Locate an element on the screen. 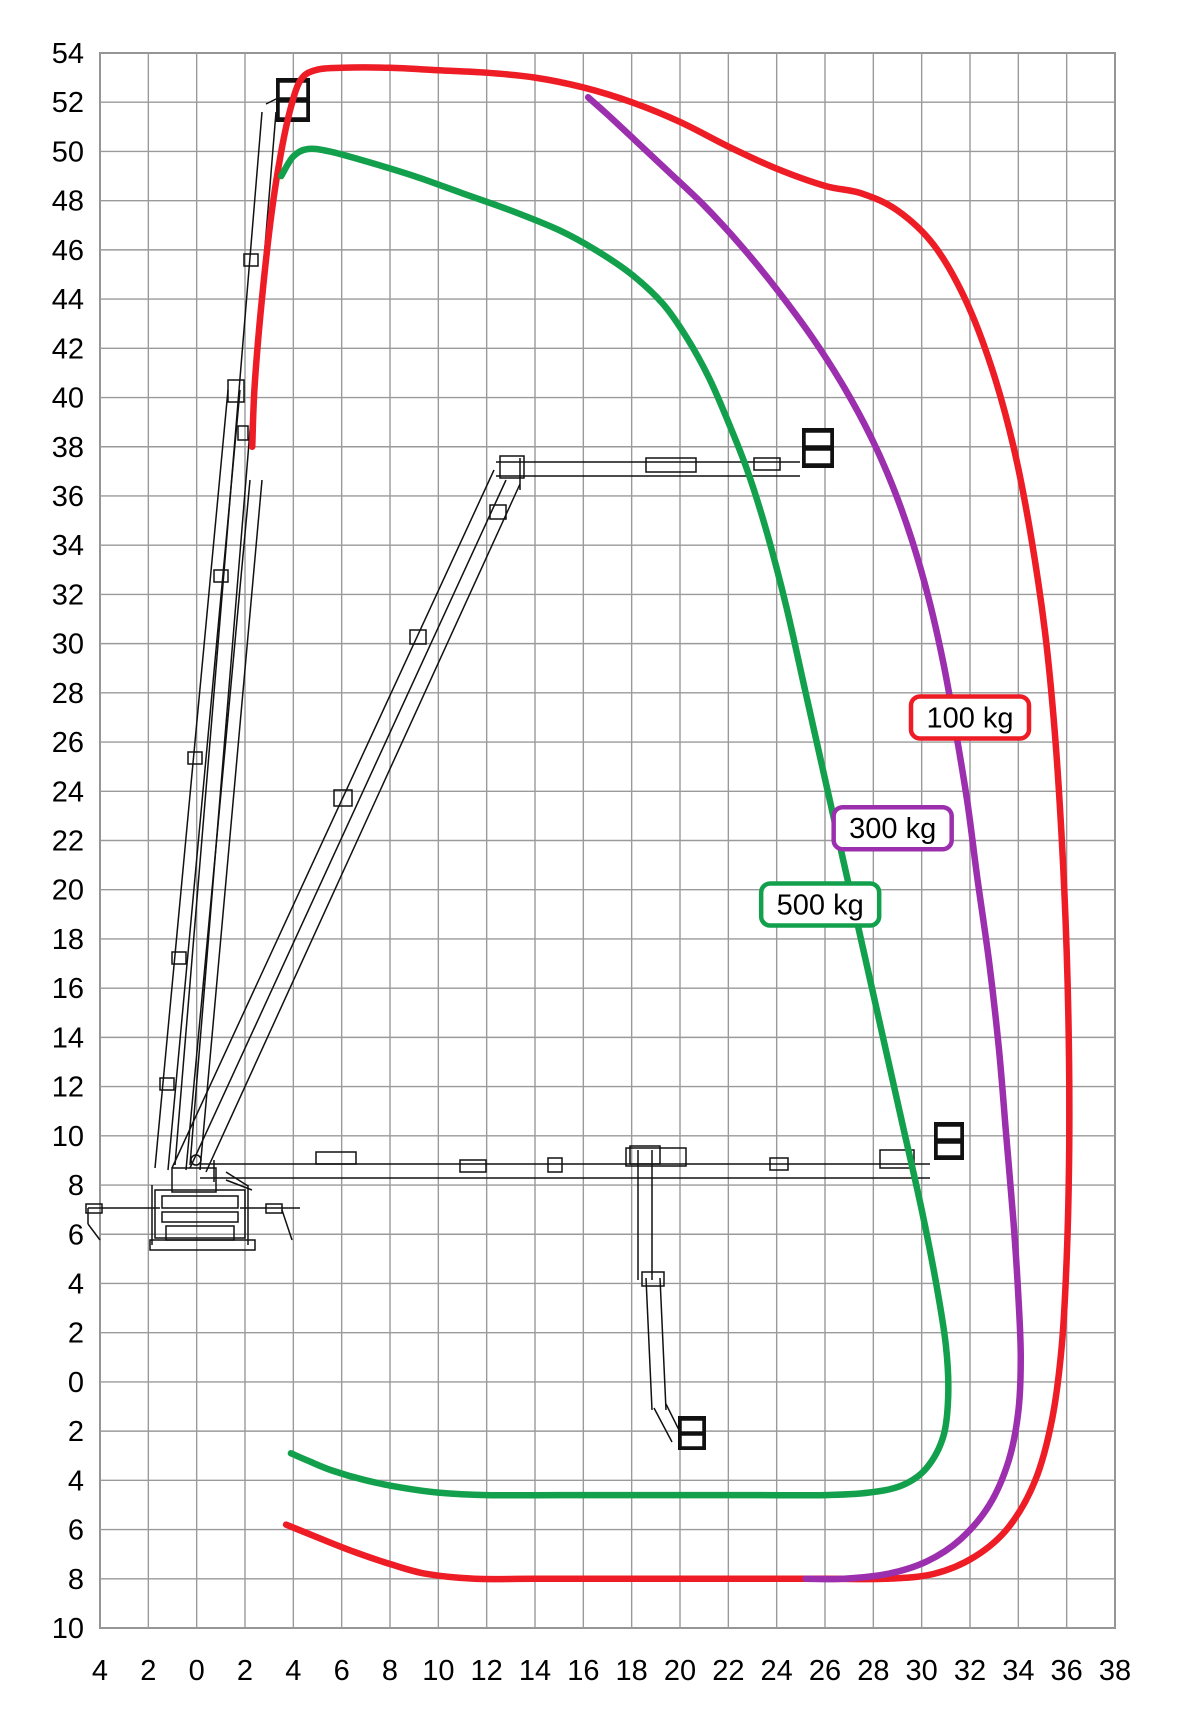 The image size is (1200, 1724). x-axis-tick-label: 12 is located at coordinates (487, 1671).